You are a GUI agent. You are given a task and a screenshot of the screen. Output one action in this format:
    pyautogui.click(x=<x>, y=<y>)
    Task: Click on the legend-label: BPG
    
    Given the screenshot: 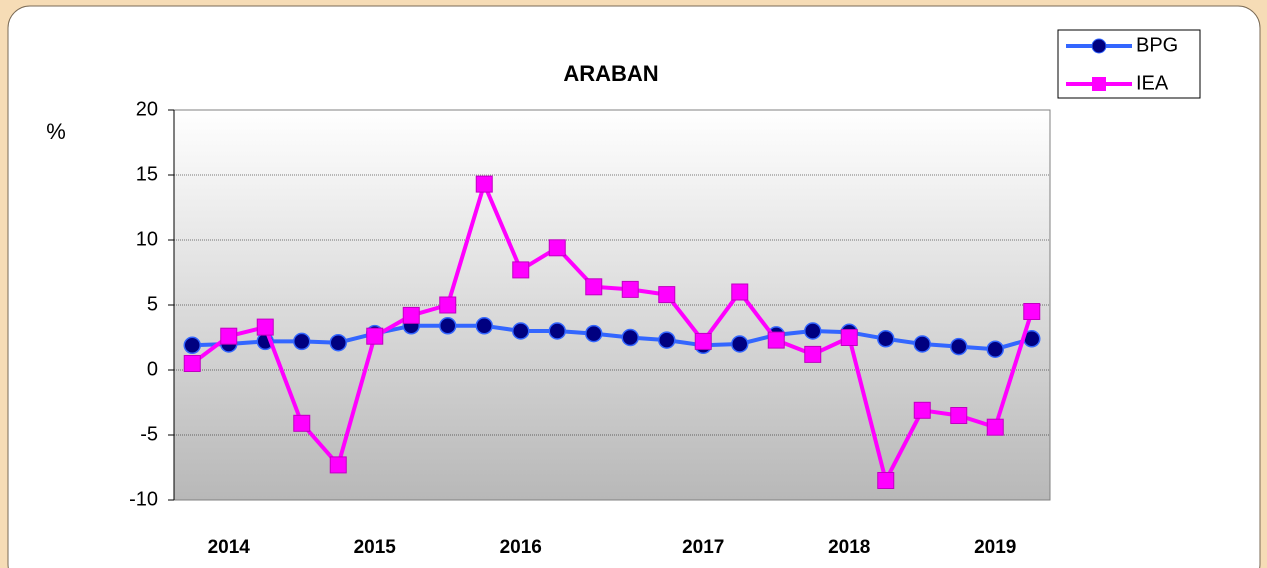 What is the action you would take?
    pyautogui.click(x=1157, y=45)
    